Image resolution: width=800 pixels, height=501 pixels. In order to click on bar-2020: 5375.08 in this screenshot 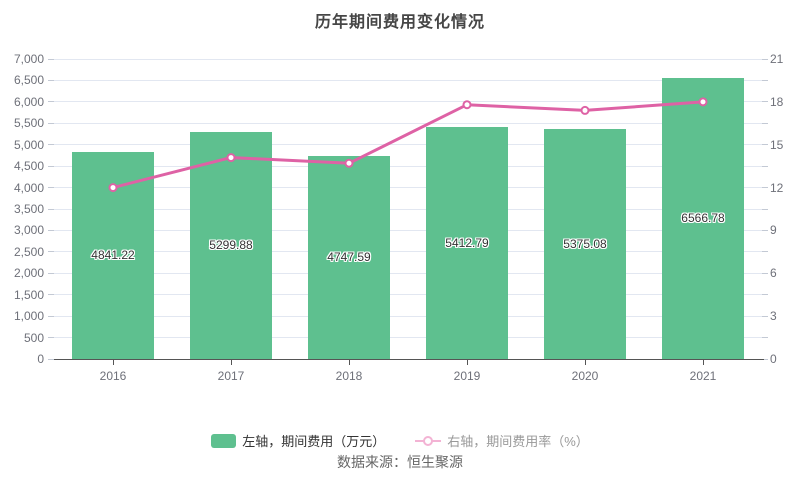, I will do `click(585, 243)`.